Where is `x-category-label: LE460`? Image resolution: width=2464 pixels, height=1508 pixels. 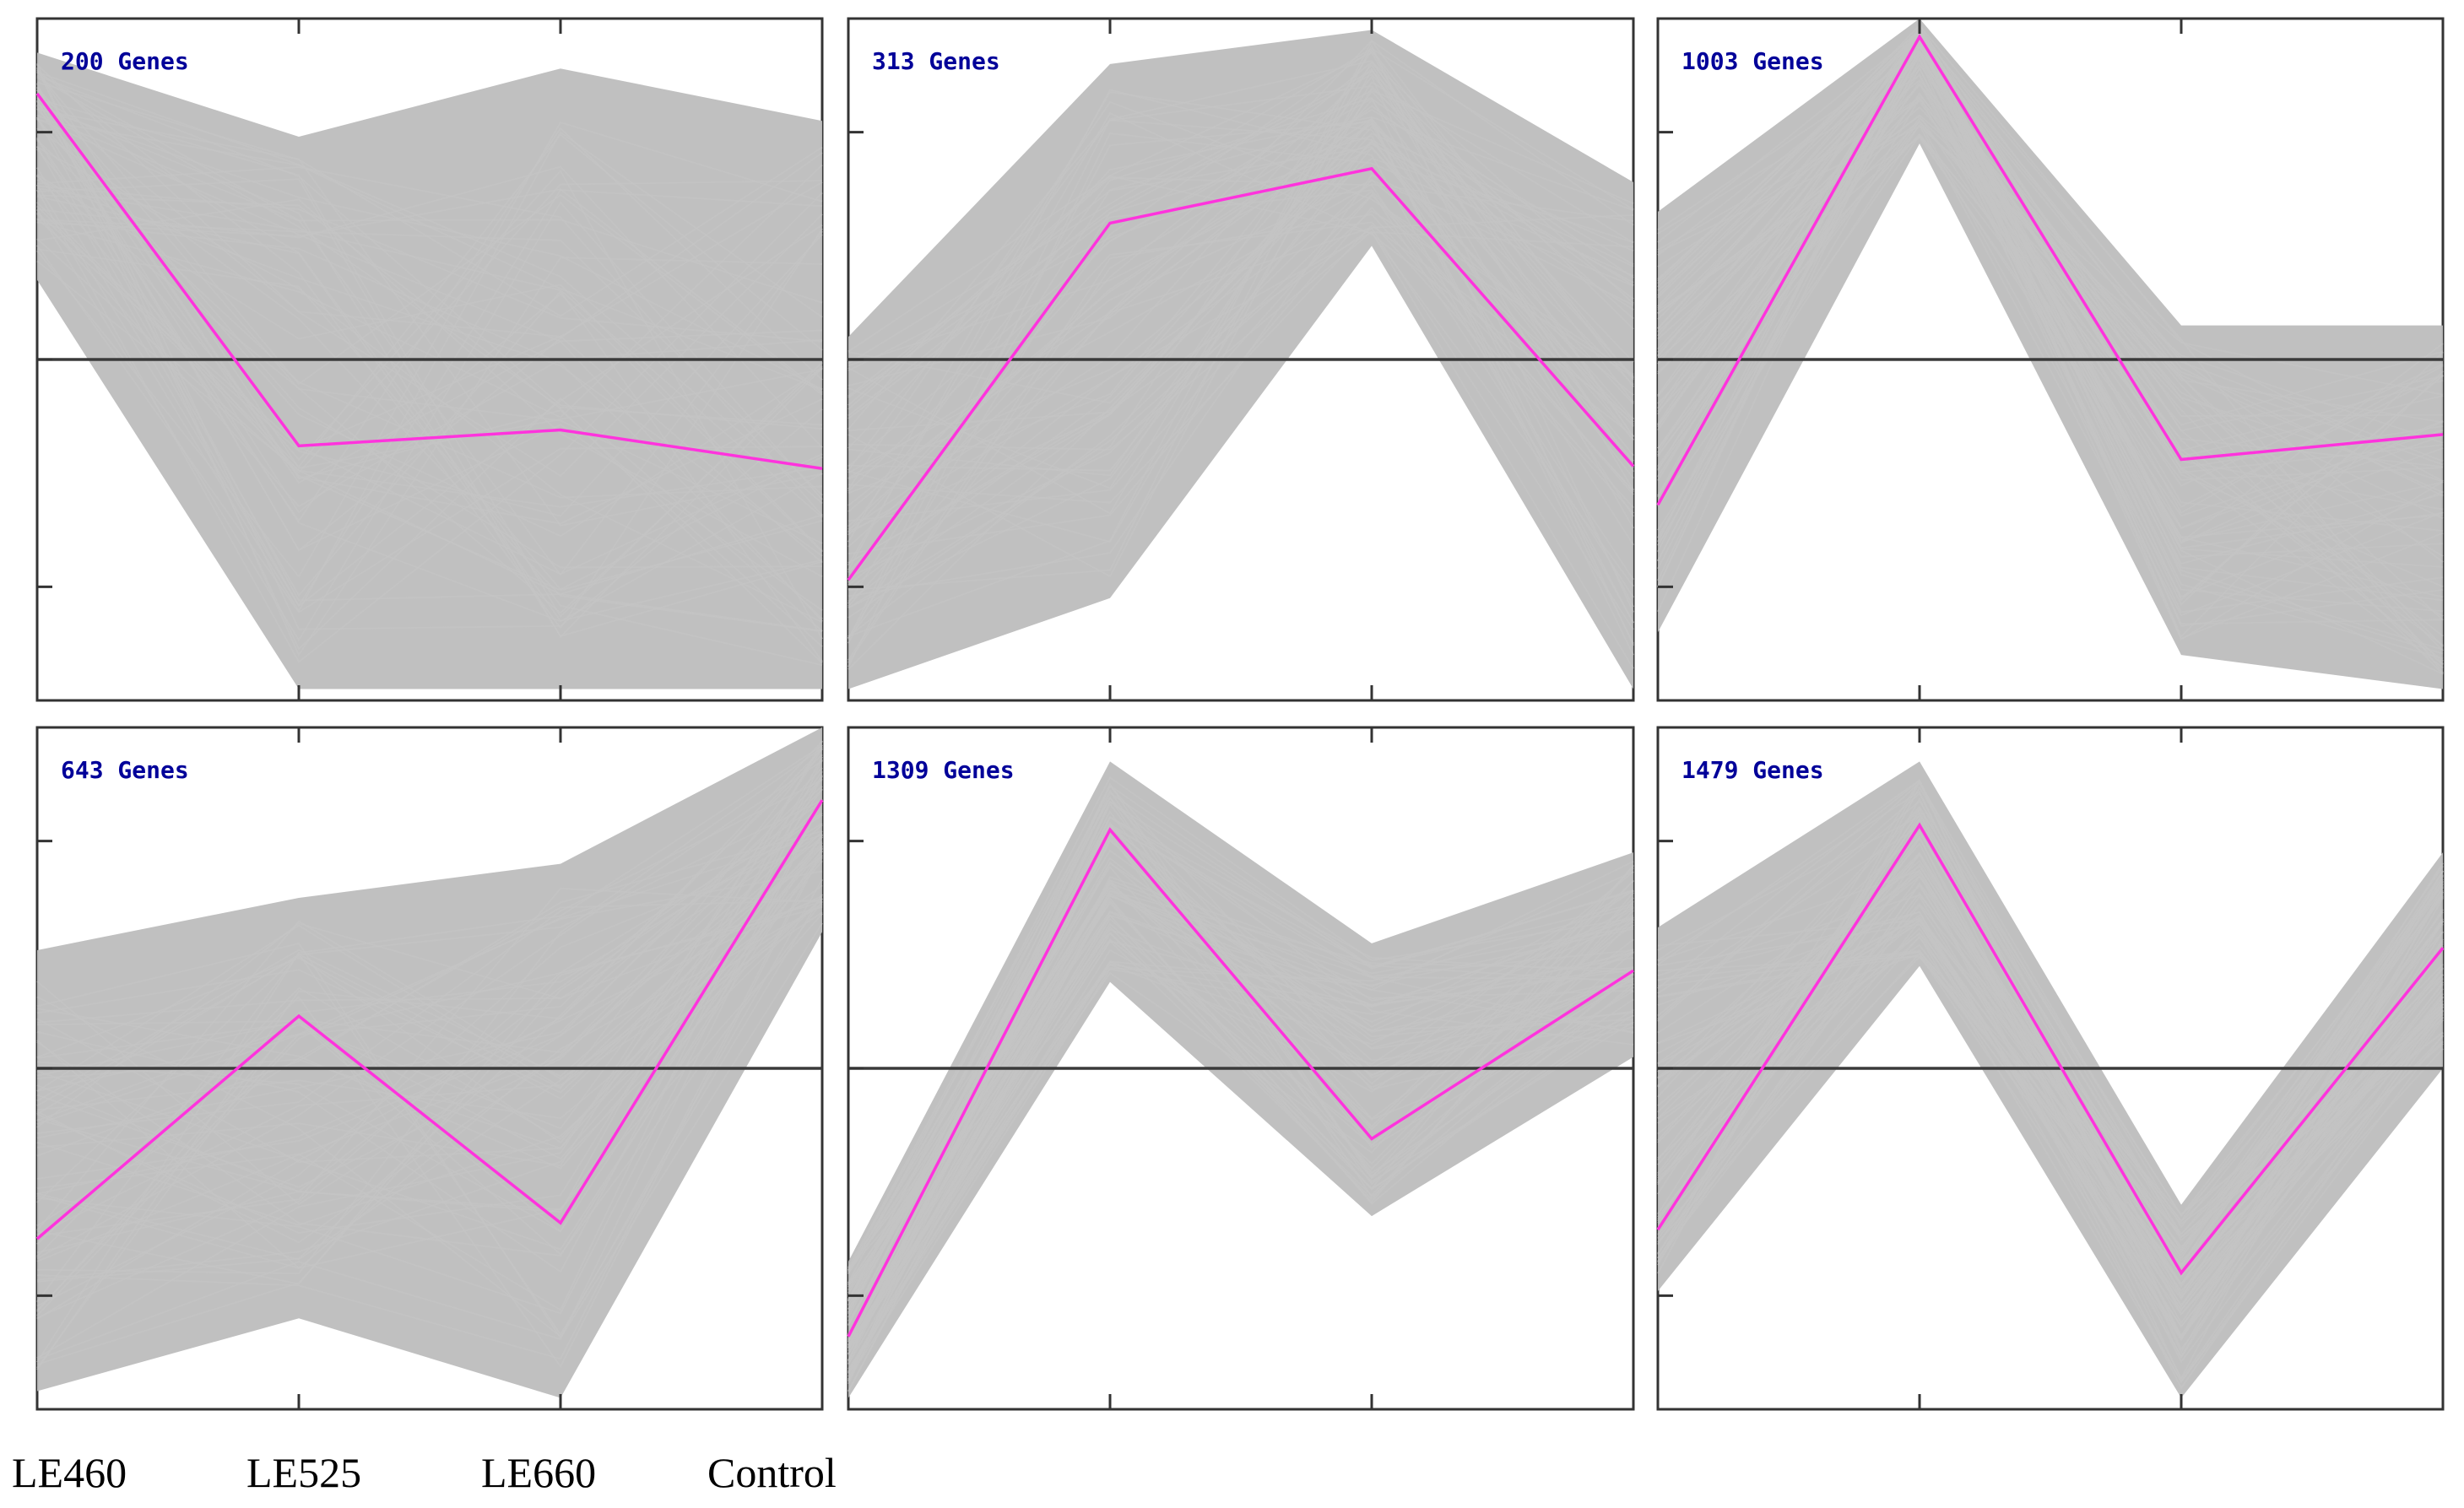 x-category-label: LE460 is located at coordinates (69, 1472).